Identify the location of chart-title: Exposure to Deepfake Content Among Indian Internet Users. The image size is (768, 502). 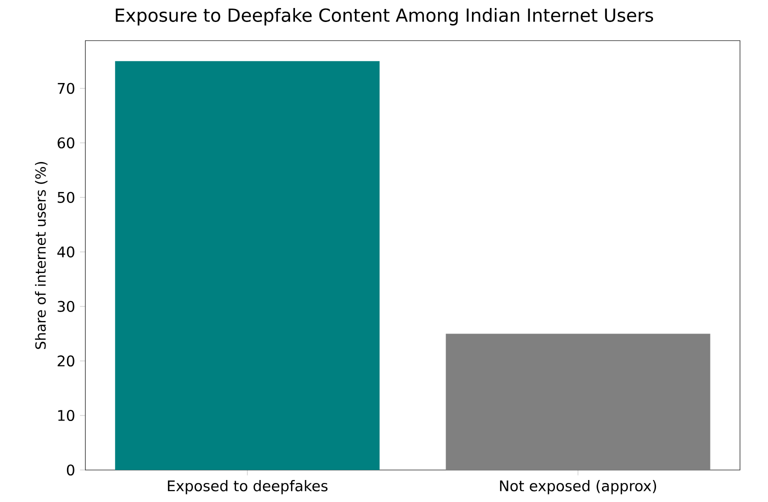
(385, 17).